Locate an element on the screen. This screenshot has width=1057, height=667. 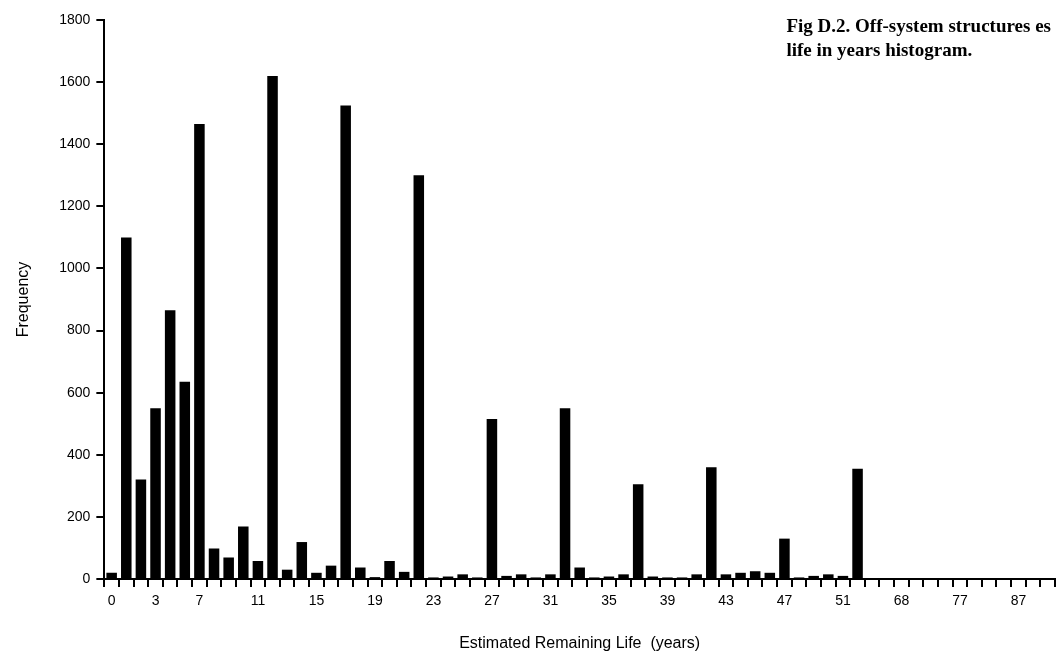
y-tick-label: 1600 is located at coordinates (75, 80).